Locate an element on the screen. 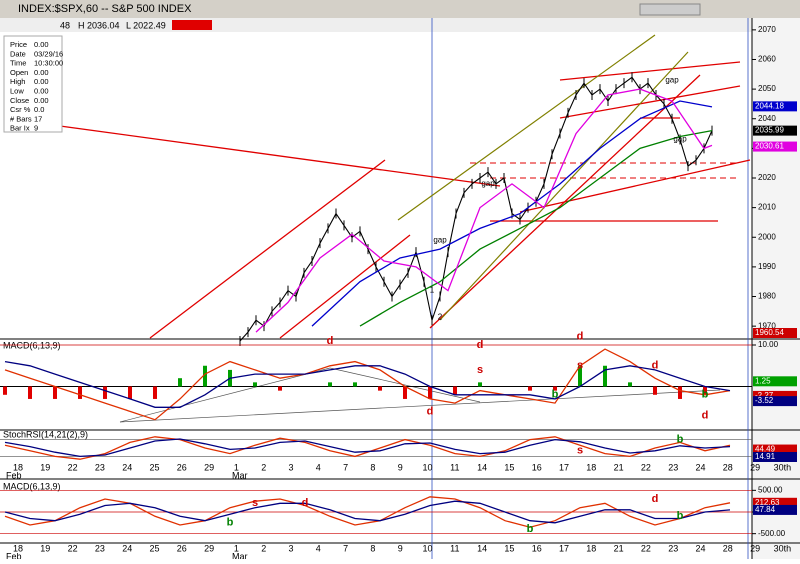  date-label: 28 is located at coordinates (728, 548).